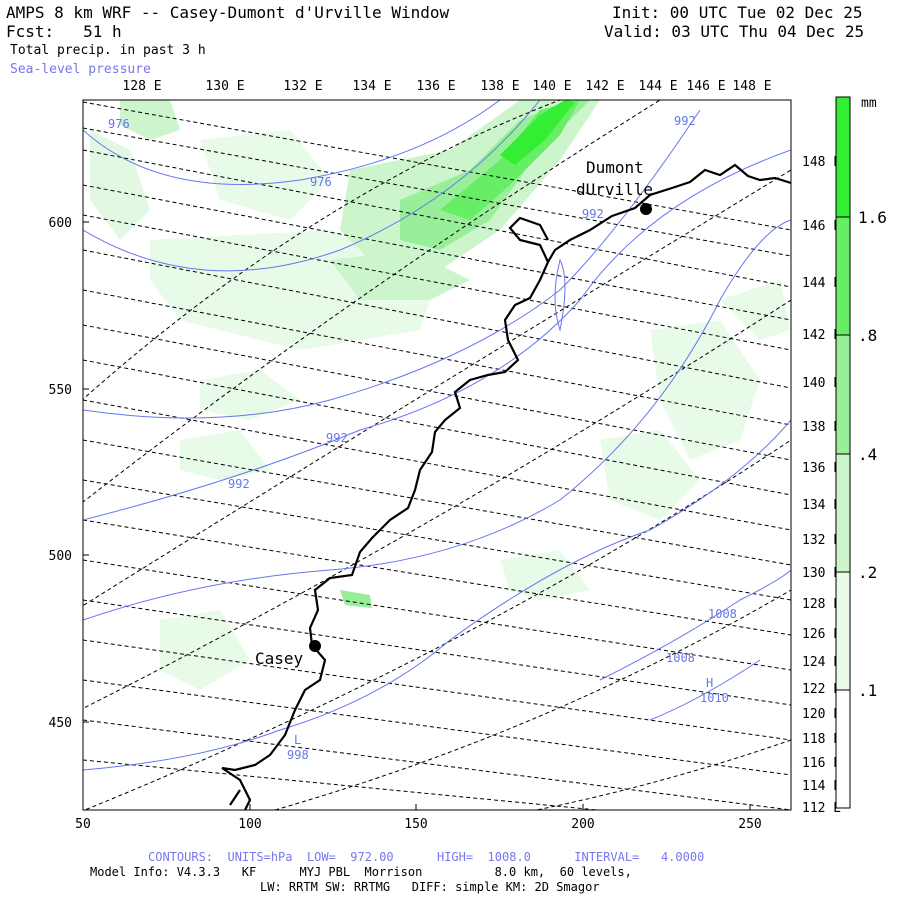 The image size is (900, 900). I want to click on x-tick-label: 250, so click(749, 824).